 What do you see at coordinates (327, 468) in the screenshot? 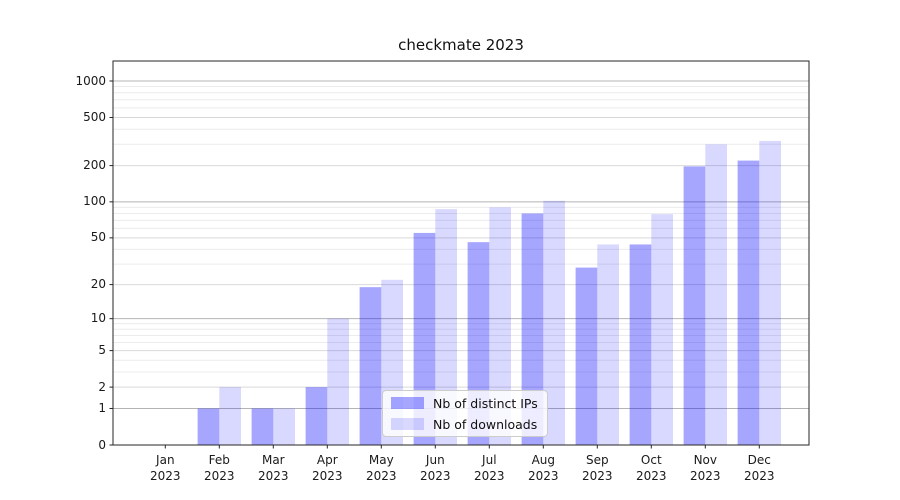
I see `x-tick-label-apr: Apr 2023` at bounding box center [327, 468].